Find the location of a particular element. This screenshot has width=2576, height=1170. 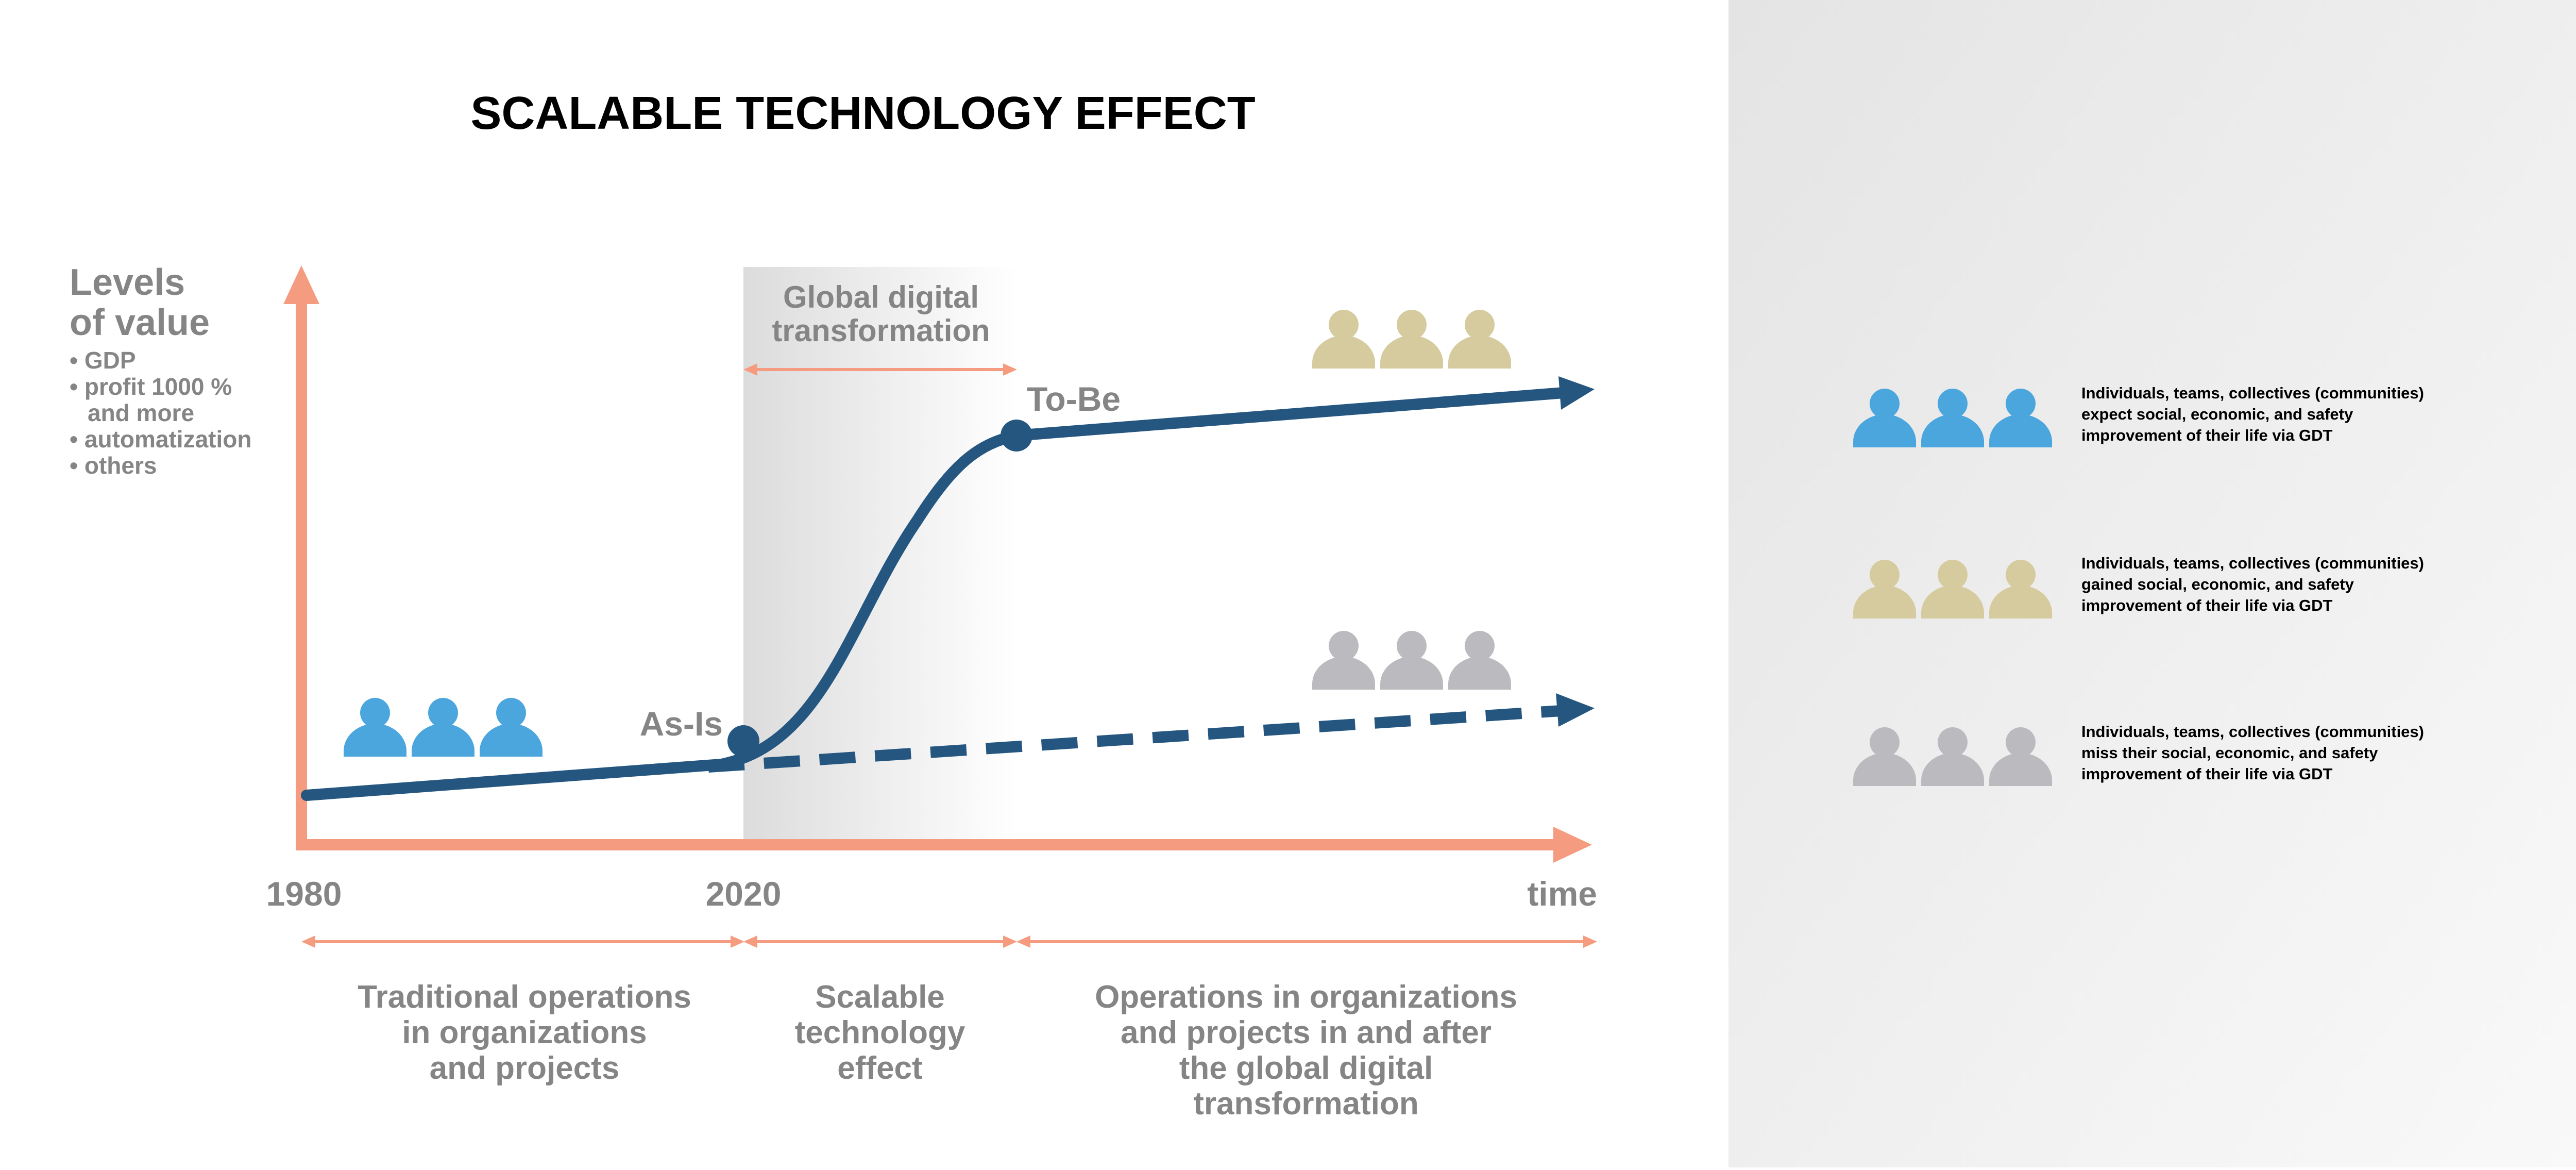

phase-label-line: technology is located at coordinates (880, 1032).